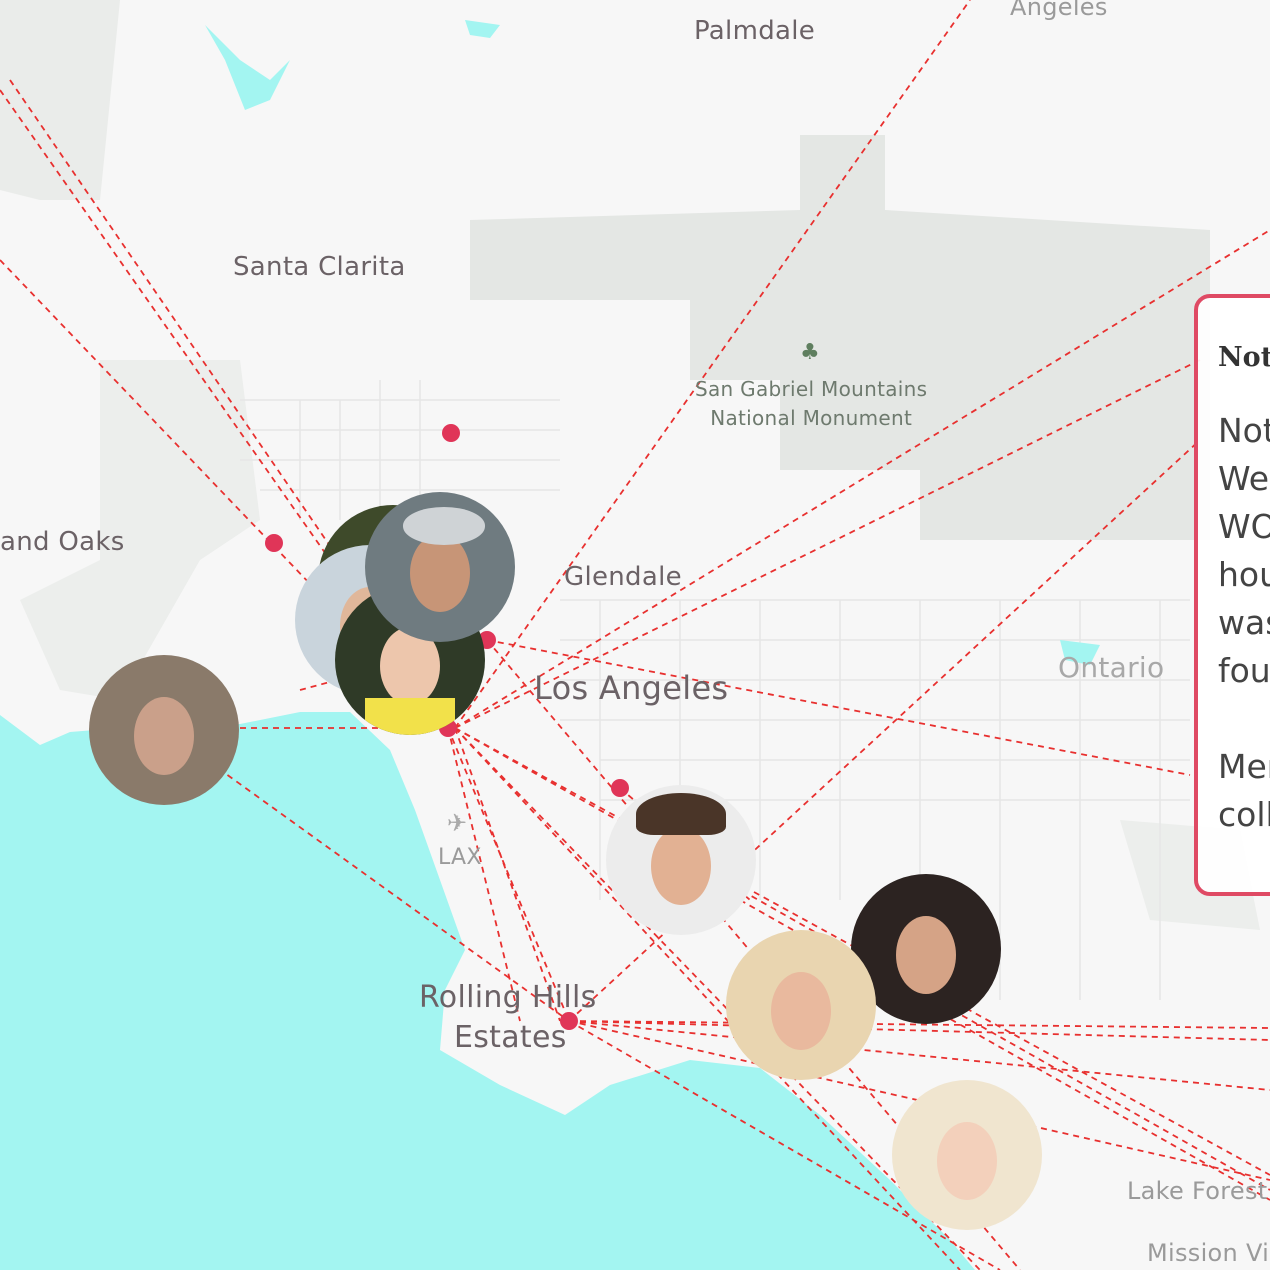 Image resolution: width=1270 pixels, height=1270 pixels. Describe the element at coordinates (1244, 670) in the screenshot. I see `panel-text-line: fou` at that location.